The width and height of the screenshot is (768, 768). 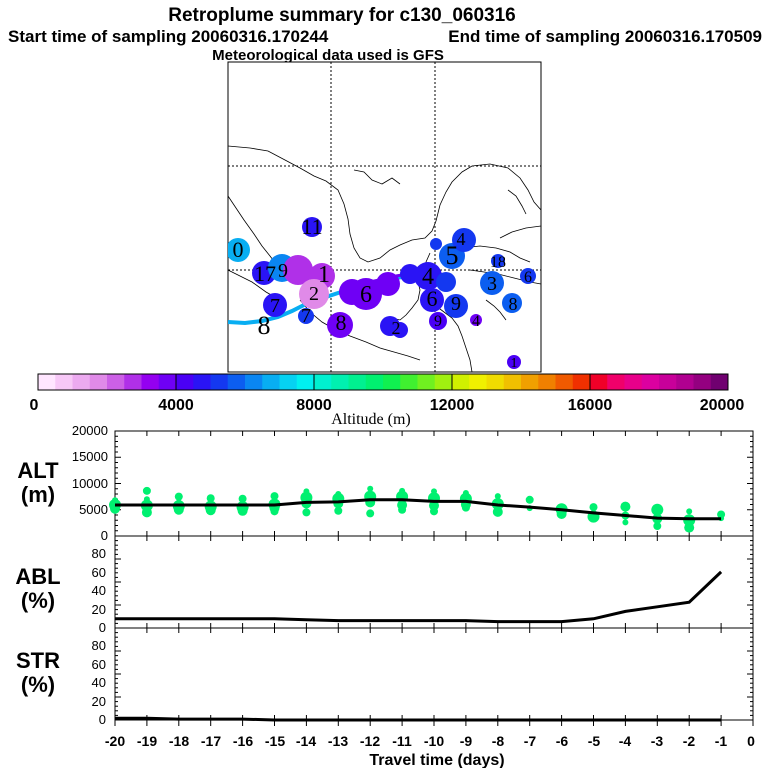 What do you see at coordinates (341, 15) in the screenshot?
I see `figure-title: Retroplume summary for c130_060316` at bounding box center [341, 15].